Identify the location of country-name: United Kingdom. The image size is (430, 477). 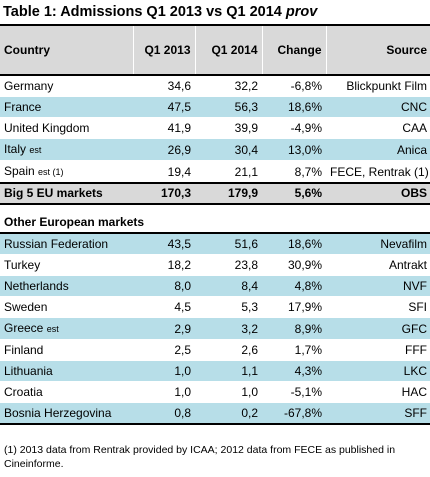
(47, 128).